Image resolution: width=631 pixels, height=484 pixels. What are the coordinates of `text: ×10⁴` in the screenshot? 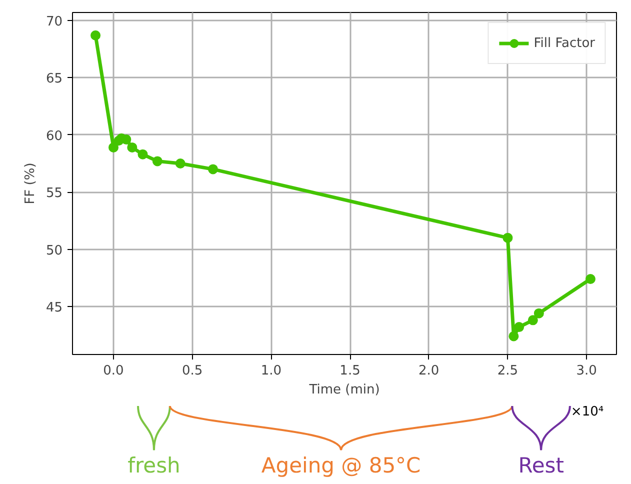 It's located at (587, 412).